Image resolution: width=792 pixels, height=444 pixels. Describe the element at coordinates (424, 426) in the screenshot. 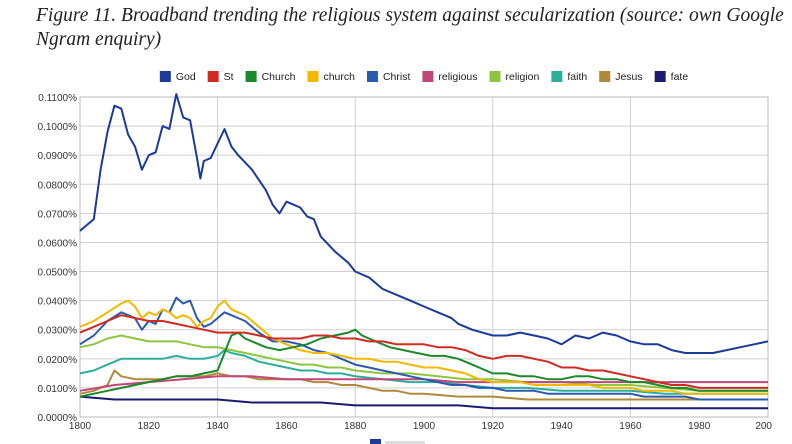

I see `x-tick-label: 1900` at that location.